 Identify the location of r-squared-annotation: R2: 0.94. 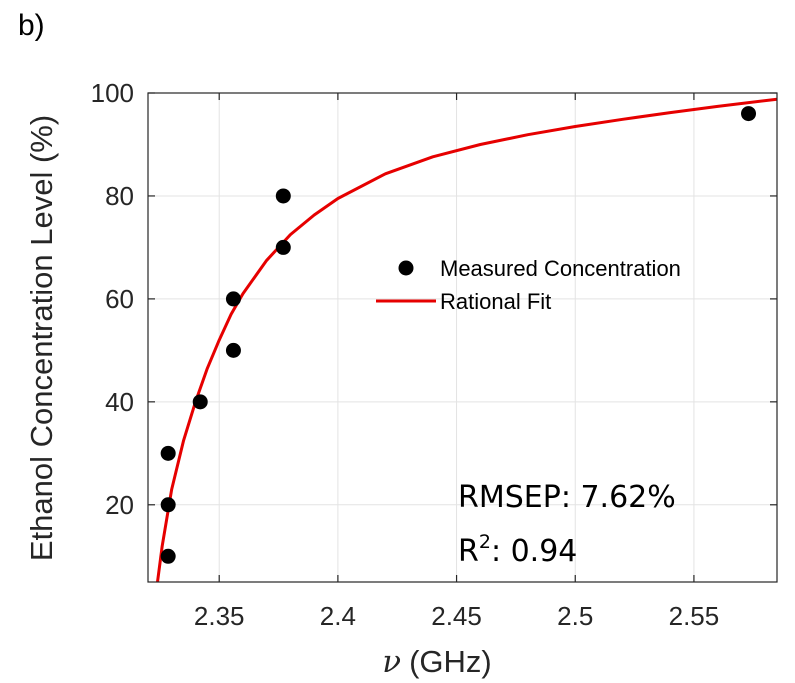
(517, 550).